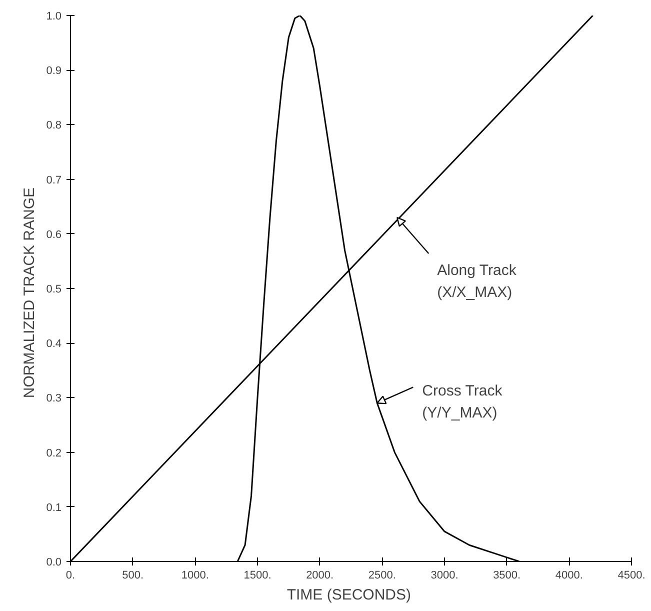  Describe the element at coordinates (444, 576) in the screenshot. I see `x-tick-label: 3000.` at that location.